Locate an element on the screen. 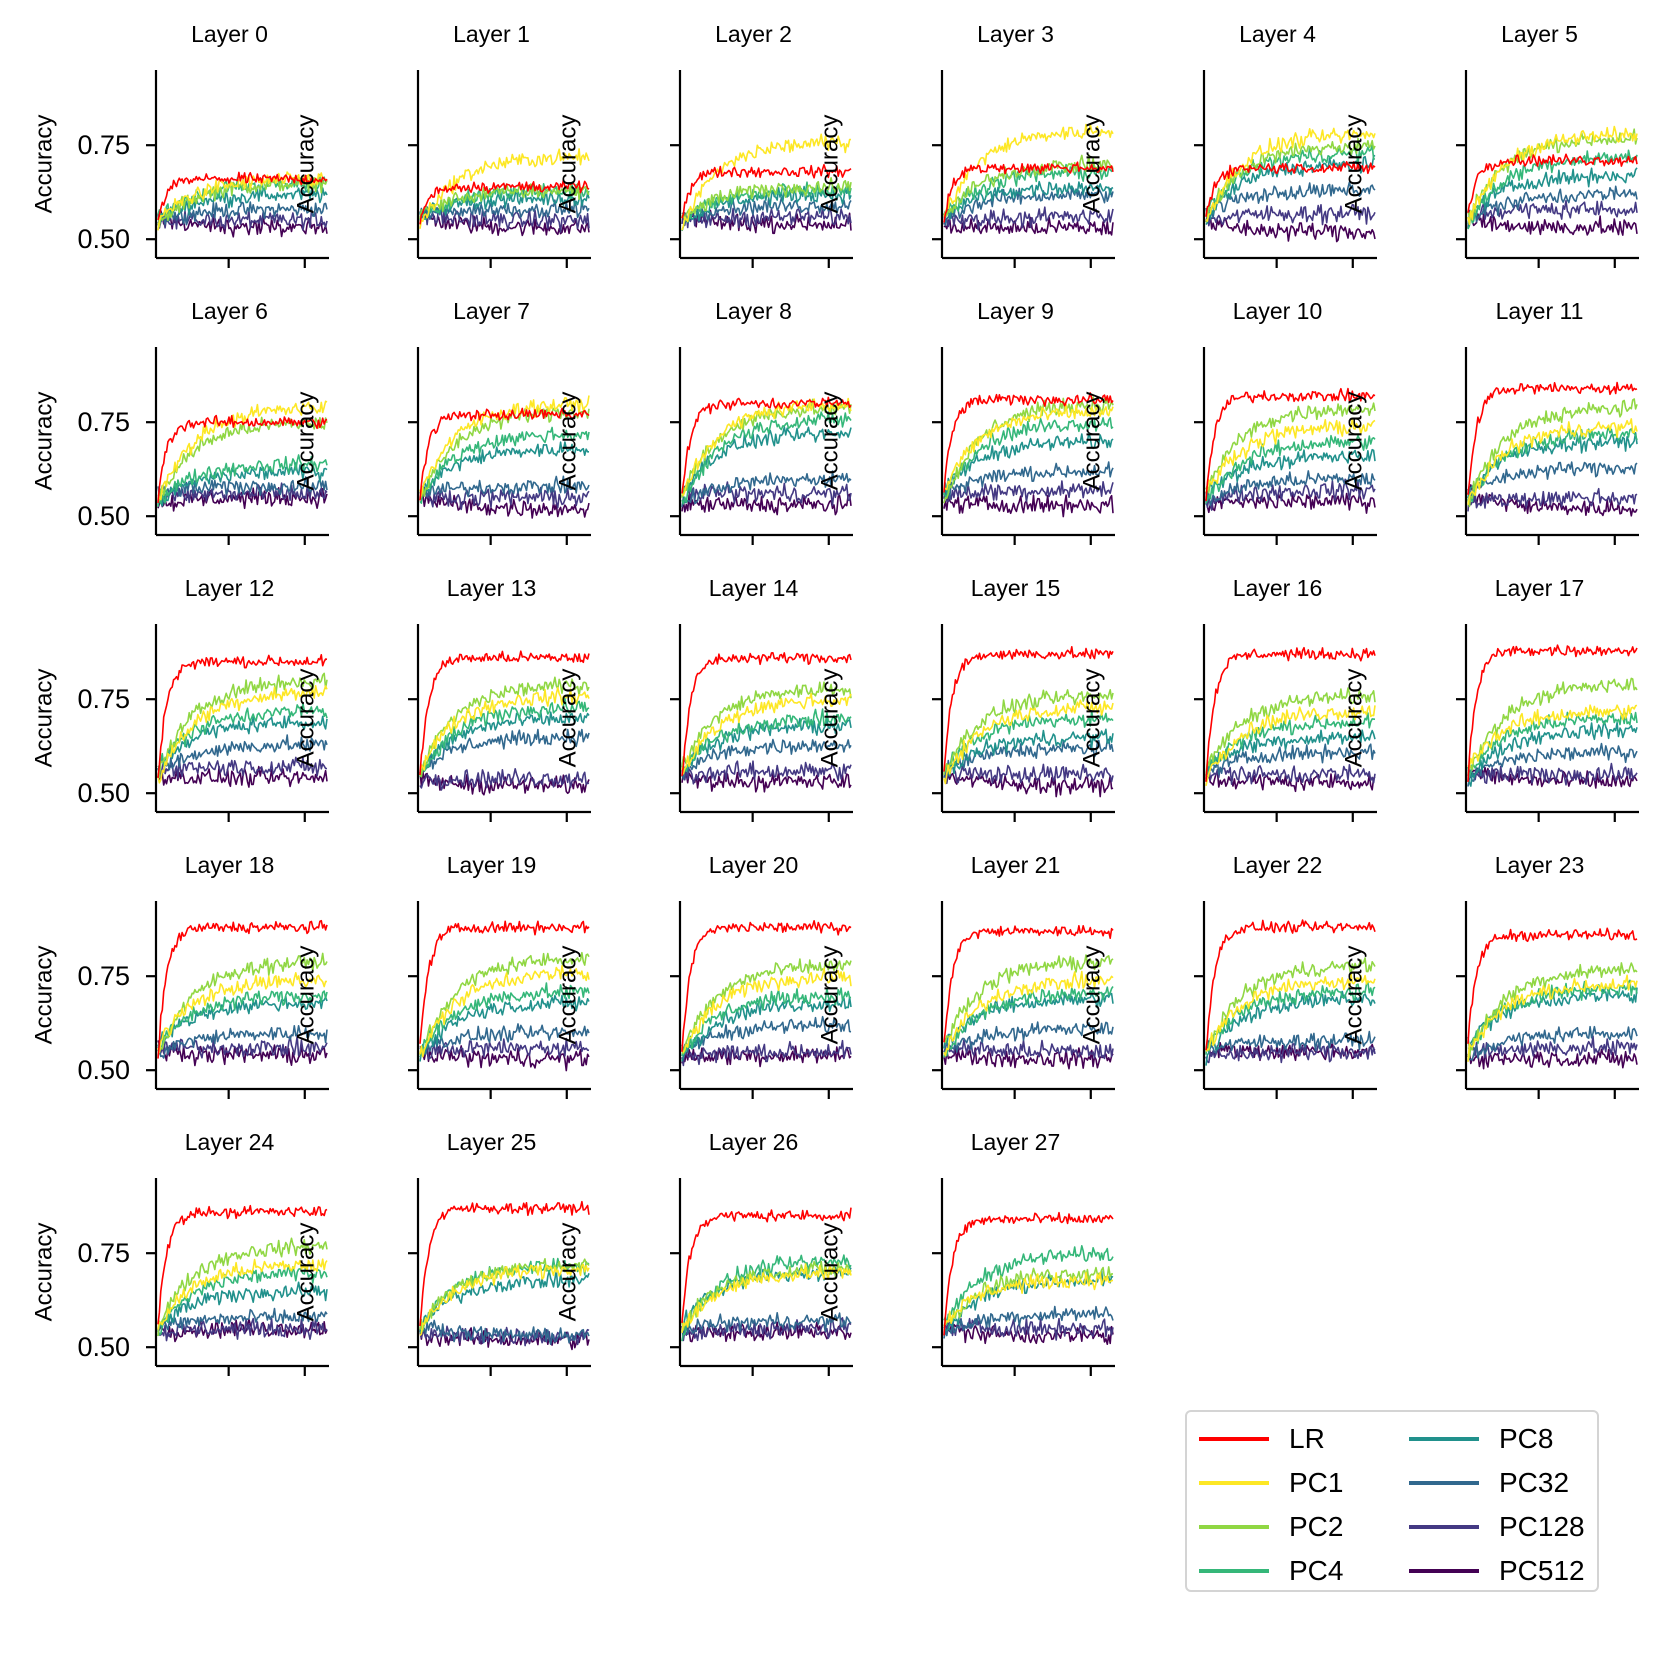 Image resolution: width=1660 pixels, height=1660 pixels. panel-title: Layer 8 is located at coordinates (753, 311).